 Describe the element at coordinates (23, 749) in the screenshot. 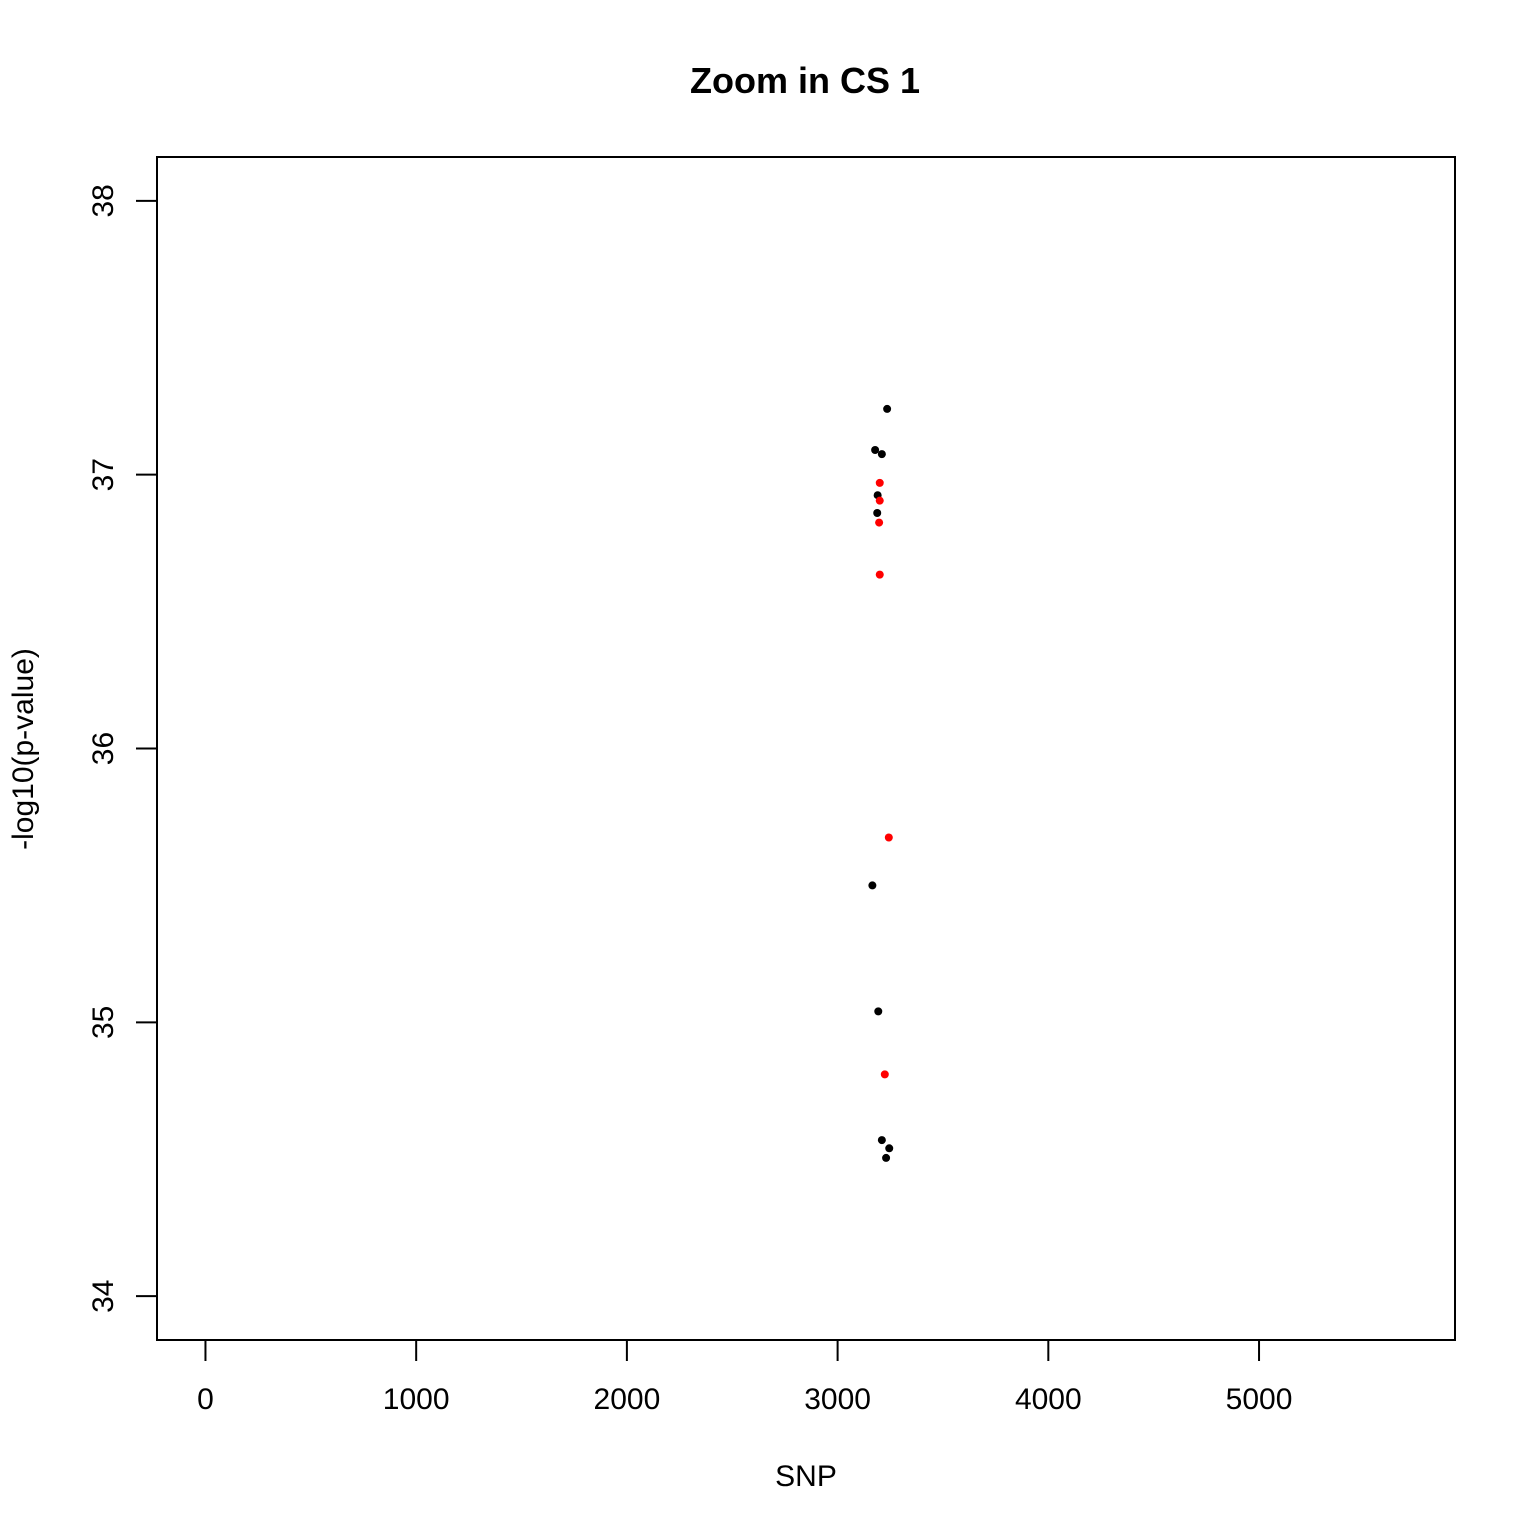

I see `y-axis-label: -log10(p-value)` at that location.